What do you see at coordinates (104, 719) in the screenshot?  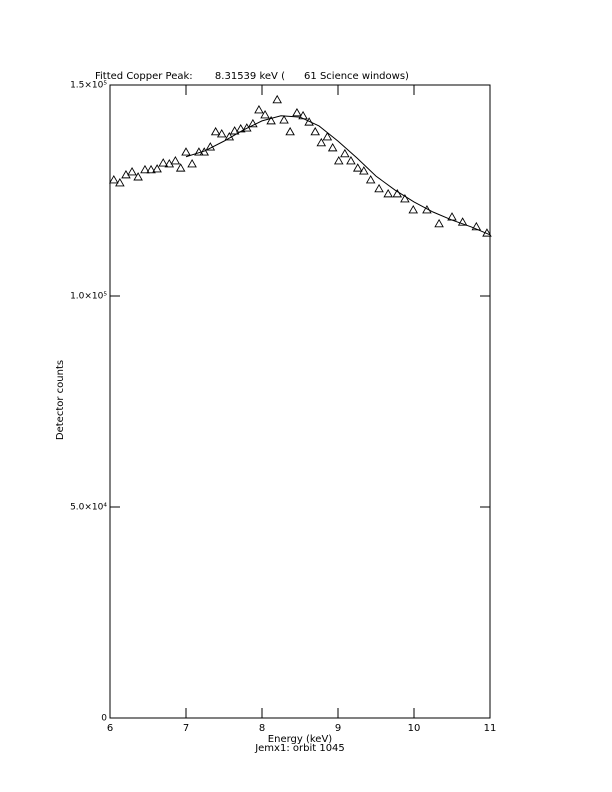 I see `y-tick-label: 0` at bounding box center [104, 719].